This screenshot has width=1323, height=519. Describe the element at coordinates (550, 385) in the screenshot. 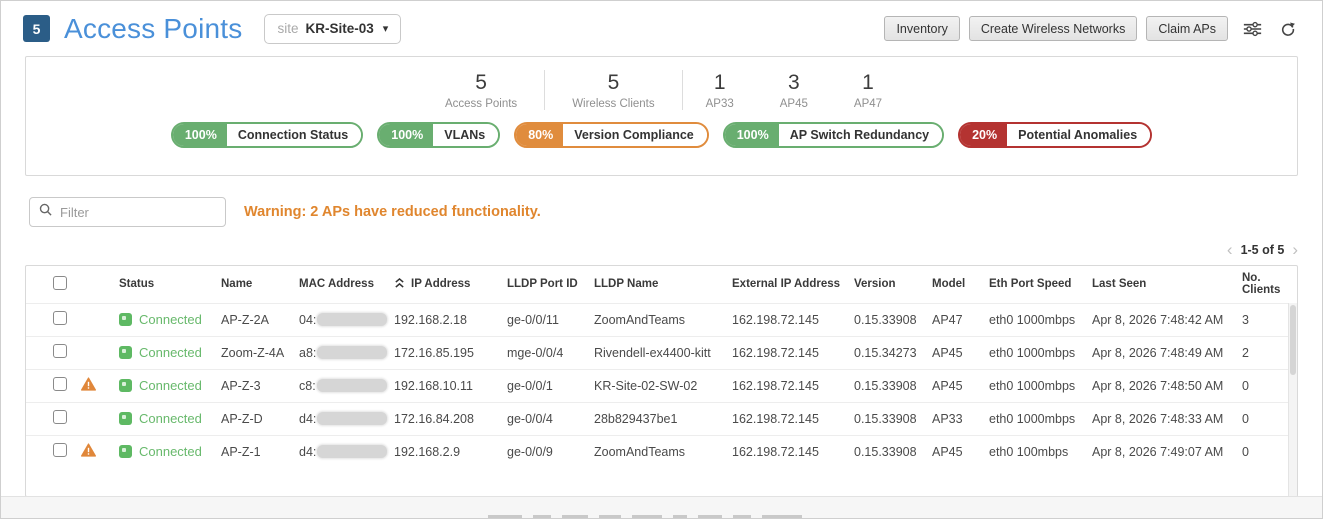

I see `cell-lldp-port-id: ge-0/0/1` at that location.